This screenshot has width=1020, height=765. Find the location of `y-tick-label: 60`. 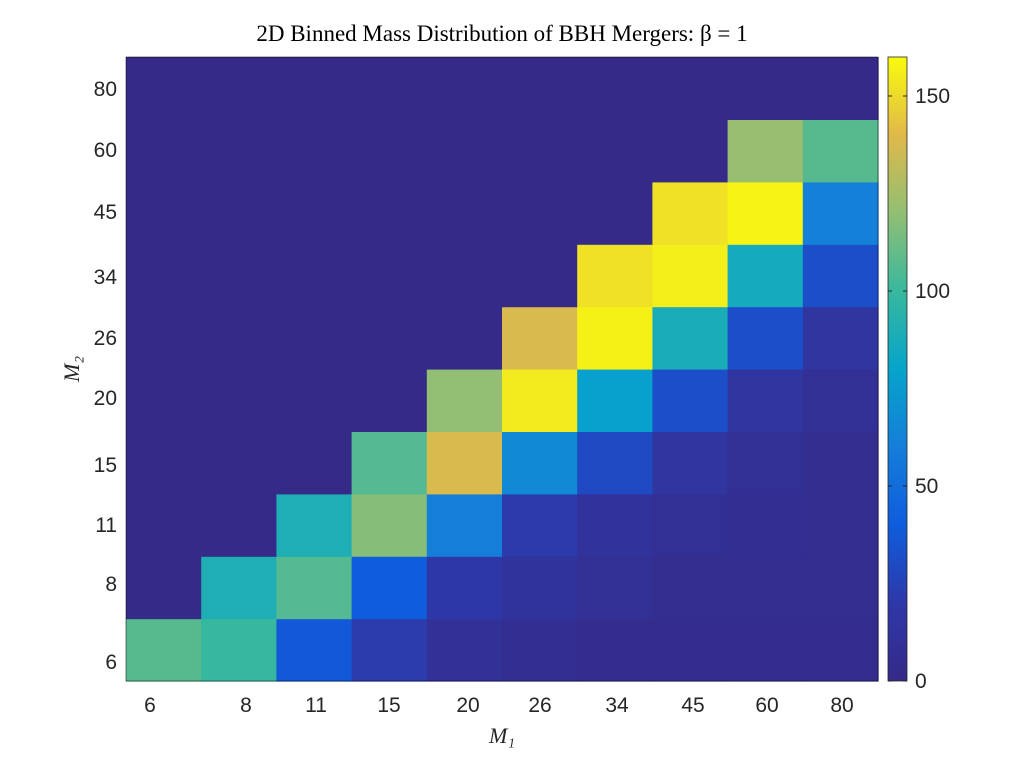

y-tick-label: 60 is located at coordinates (105, 150).